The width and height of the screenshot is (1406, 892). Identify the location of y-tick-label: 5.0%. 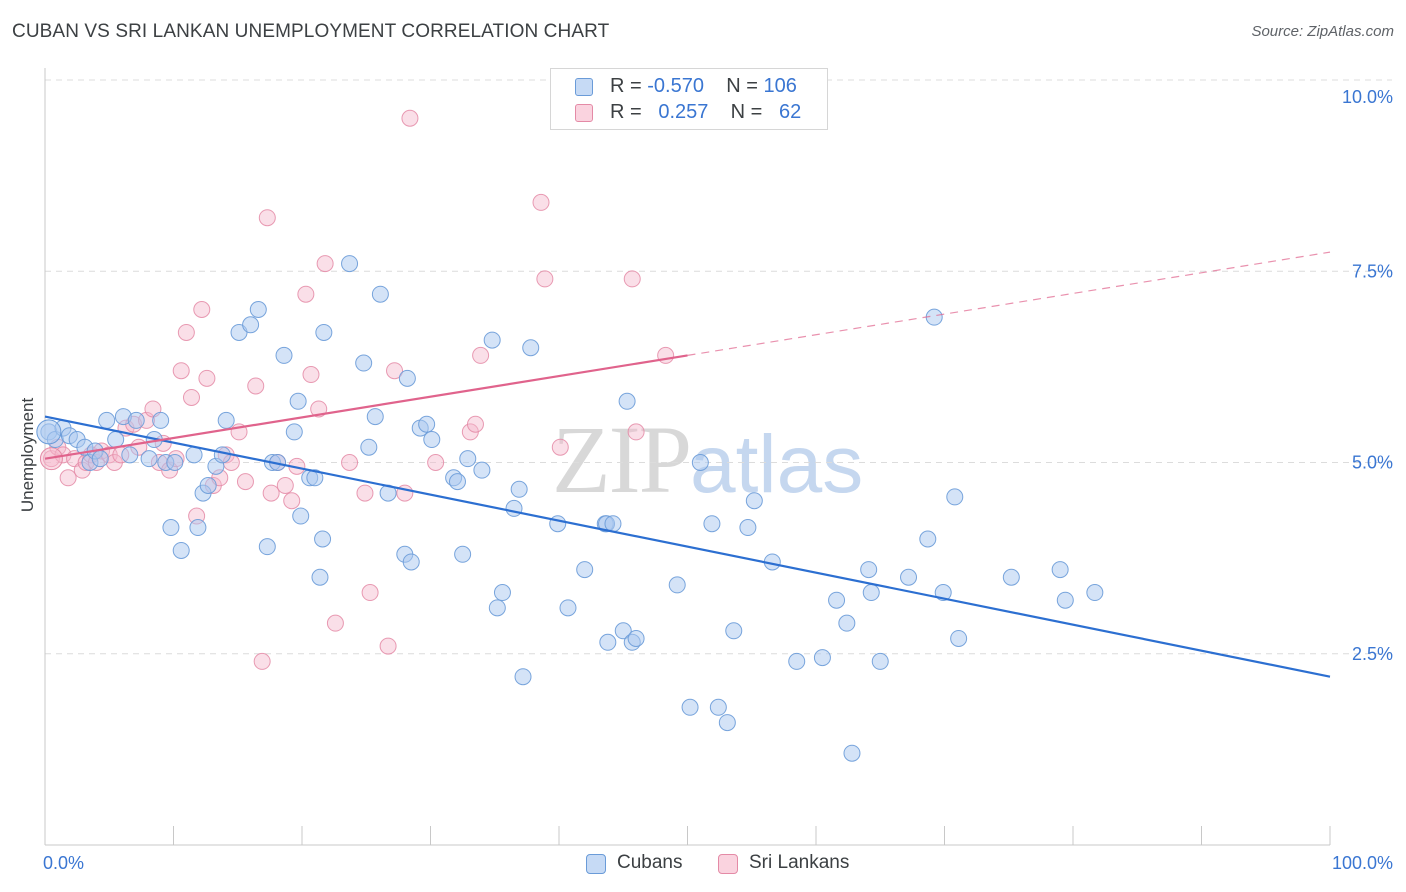
(1372, 463).